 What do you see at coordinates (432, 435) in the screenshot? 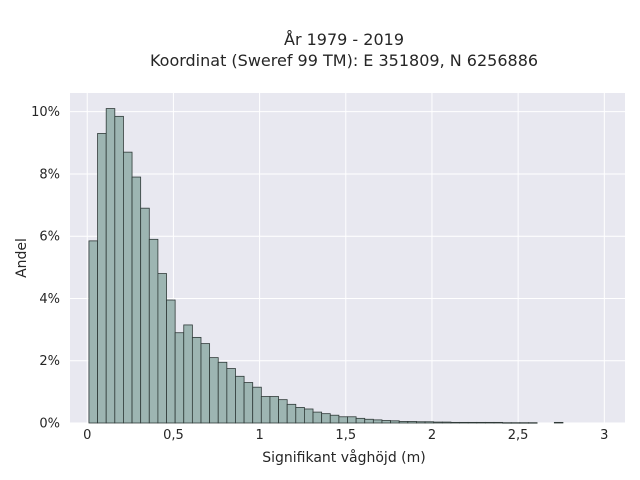
I see `x-tick-label: 2` at bounding box center [432, 435].